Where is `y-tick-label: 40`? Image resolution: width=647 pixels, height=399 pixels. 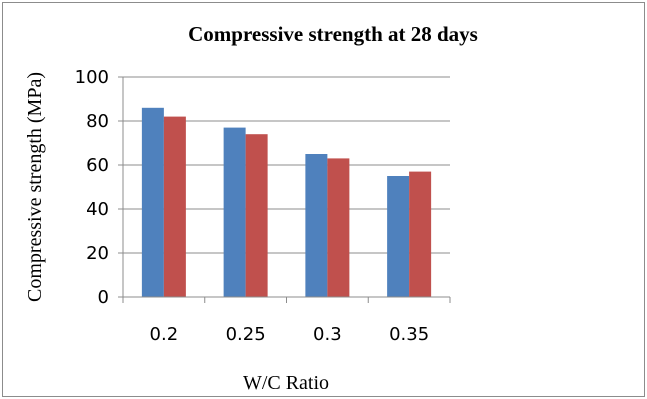 y-tick-label: 40 is located at coordinates (97, 209).